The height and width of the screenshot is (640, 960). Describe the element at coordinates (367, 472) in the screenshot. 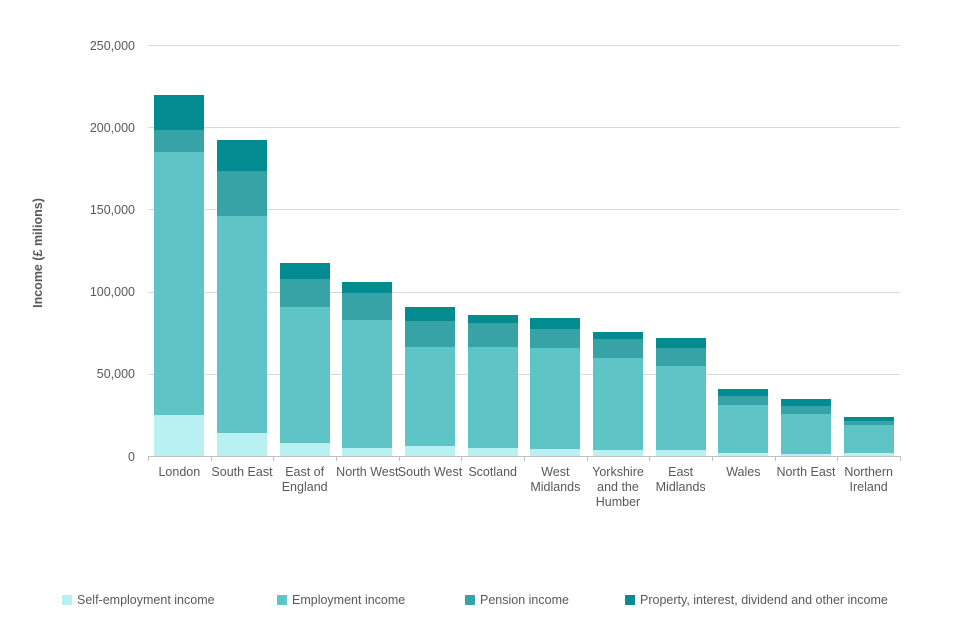

I see `x-category-label: North West` at that location.